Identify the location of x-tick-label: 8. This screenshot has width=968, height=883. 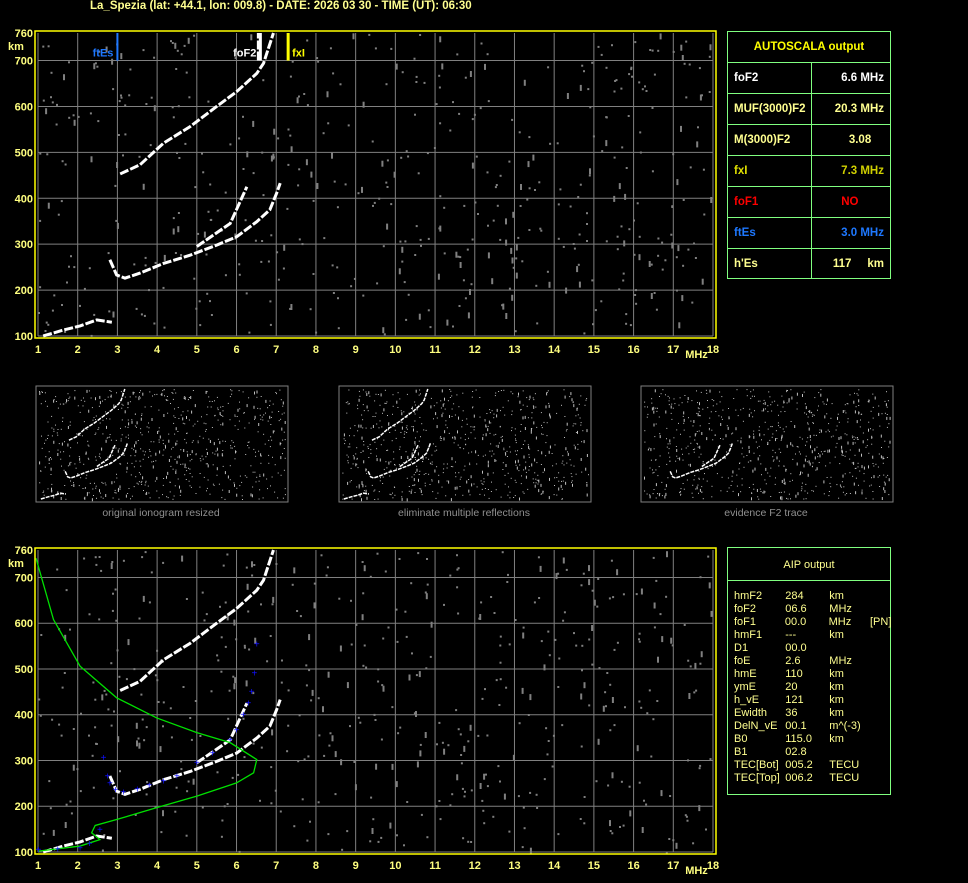
(316, 350).